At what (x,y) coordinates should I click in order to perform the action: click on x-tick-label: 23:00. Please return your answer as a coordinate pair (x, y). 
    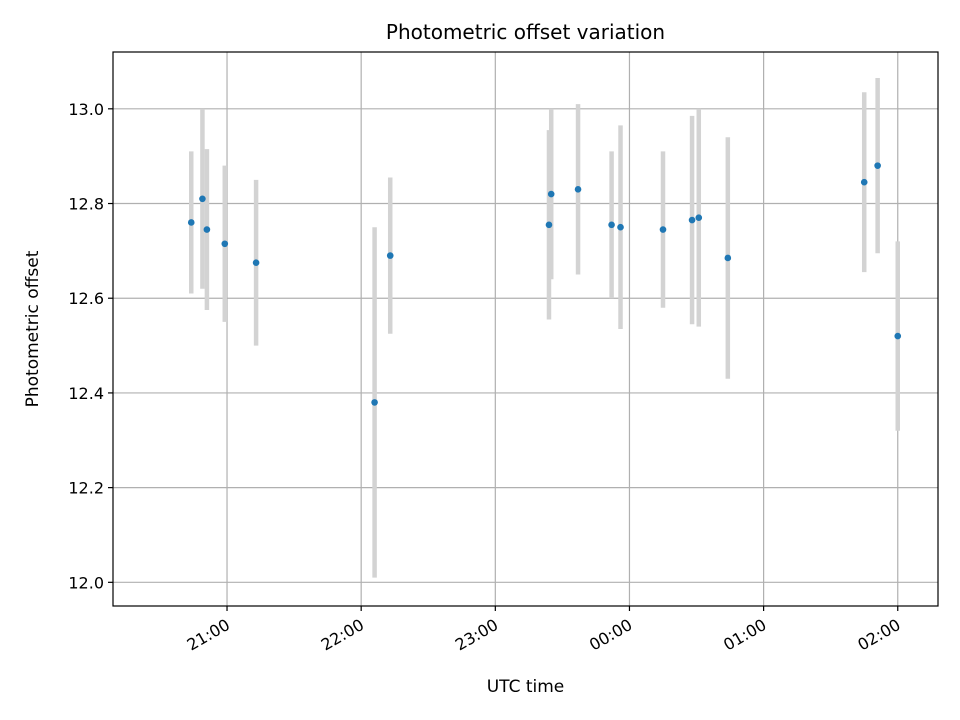
    Looking at the image, I should click on (476, 635).